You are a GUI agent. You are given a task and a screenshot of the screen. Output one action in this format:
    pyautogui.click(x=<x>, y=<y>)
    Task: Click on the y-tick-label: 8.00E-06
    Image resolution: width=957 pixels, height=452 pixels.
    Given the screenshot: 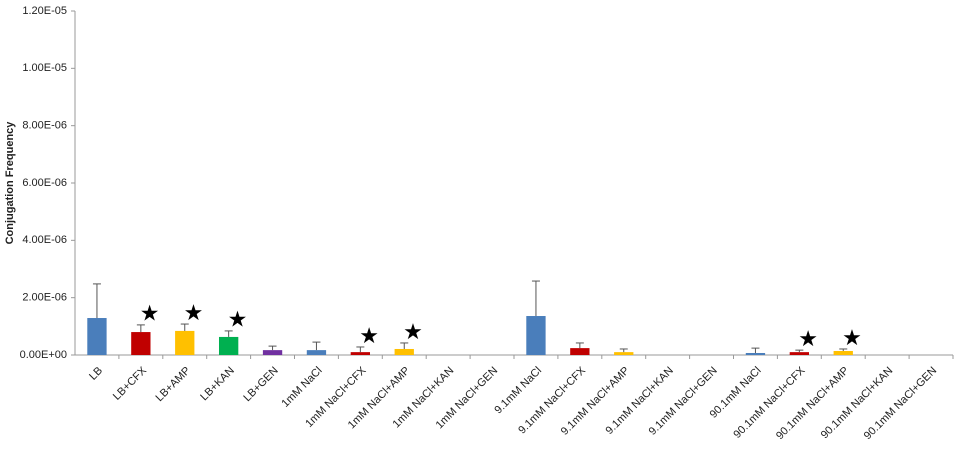 What is the action you would take?
    pyautogui.click(x=44, y=126)
    